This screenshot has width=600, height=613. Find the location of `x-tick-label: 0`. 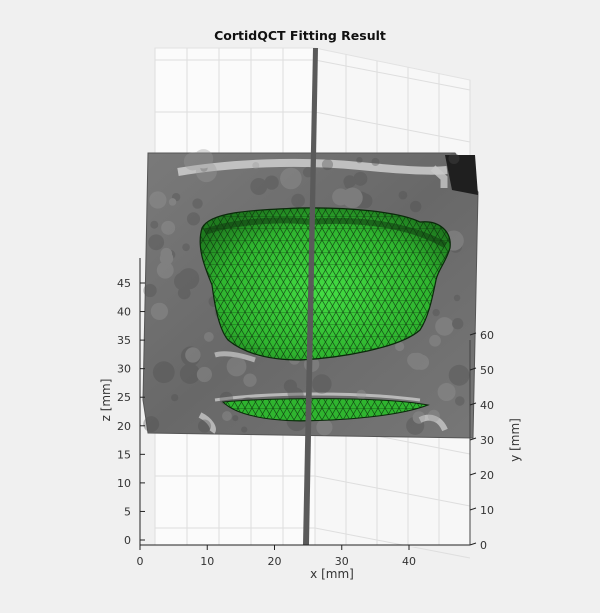

x-tick-label: 0 is located at coordinates (140, 561).